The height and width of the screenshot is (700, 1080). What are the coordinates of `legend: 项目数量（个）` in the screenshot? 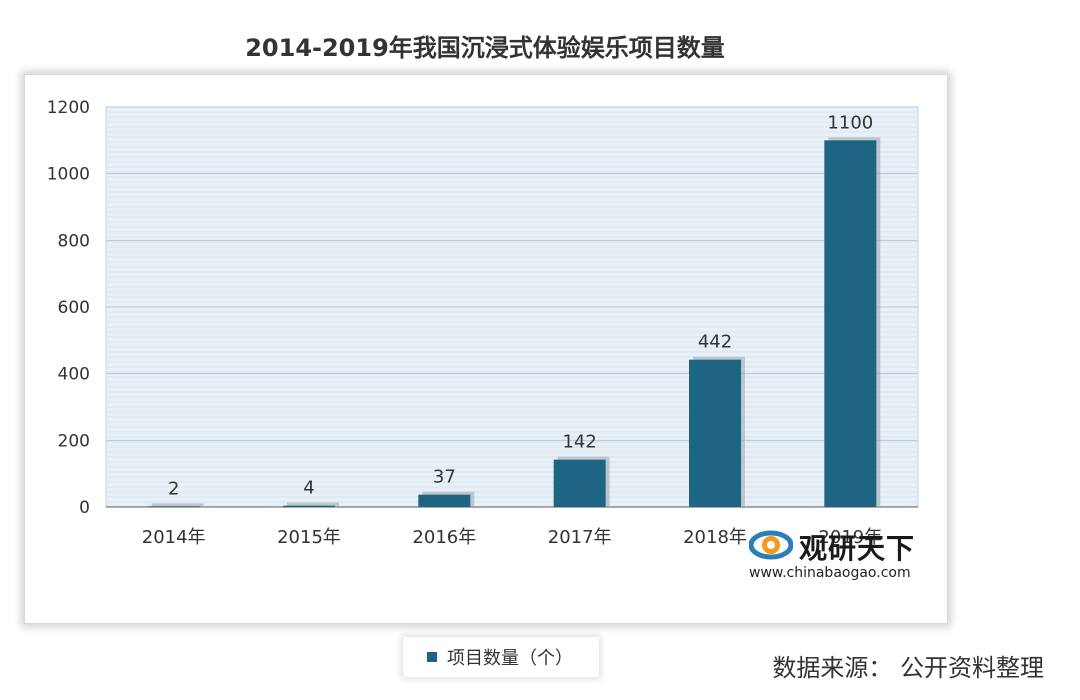 It's located at (501, 657).